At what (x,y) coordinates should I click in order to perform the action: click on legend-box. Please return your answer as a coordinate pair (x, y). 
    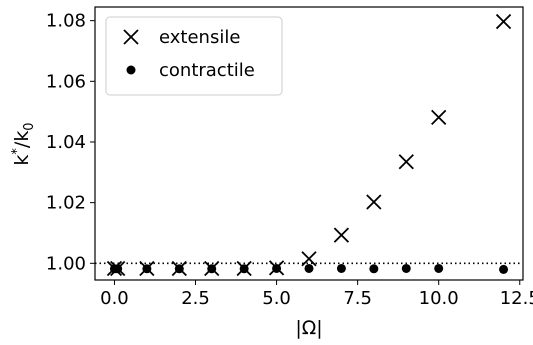
    Looking at the image, I should click on (194, 56).